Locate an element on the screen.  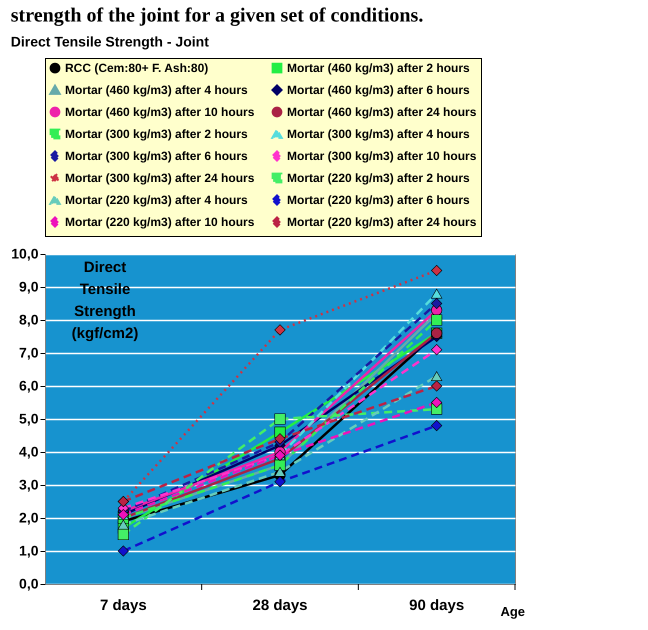
x-tick-label: 7 days is located at coordinates (123, 605).